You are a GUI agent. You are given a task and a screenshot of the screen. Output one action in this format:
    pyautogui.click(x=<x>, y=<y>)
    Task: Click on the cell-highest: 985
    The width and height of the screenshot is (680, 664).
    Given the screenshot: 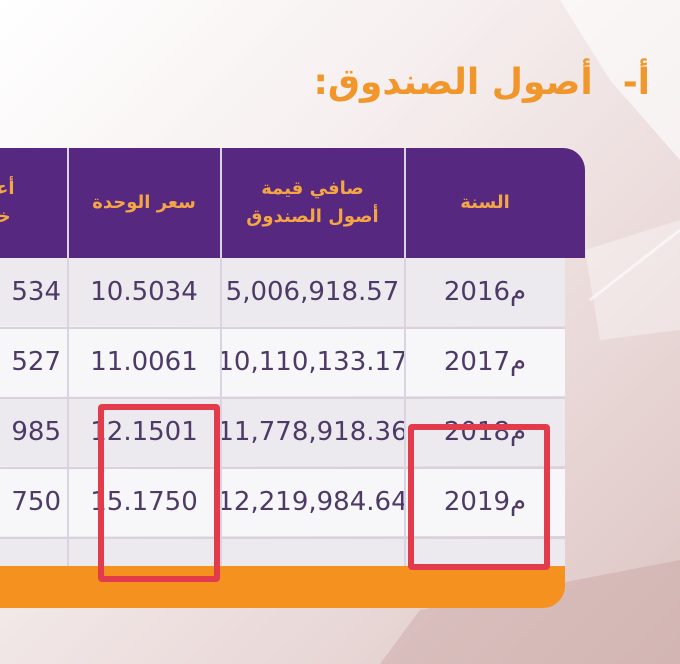 What is the action you would take?
    pyautogui.click(x=36, y=432)
    